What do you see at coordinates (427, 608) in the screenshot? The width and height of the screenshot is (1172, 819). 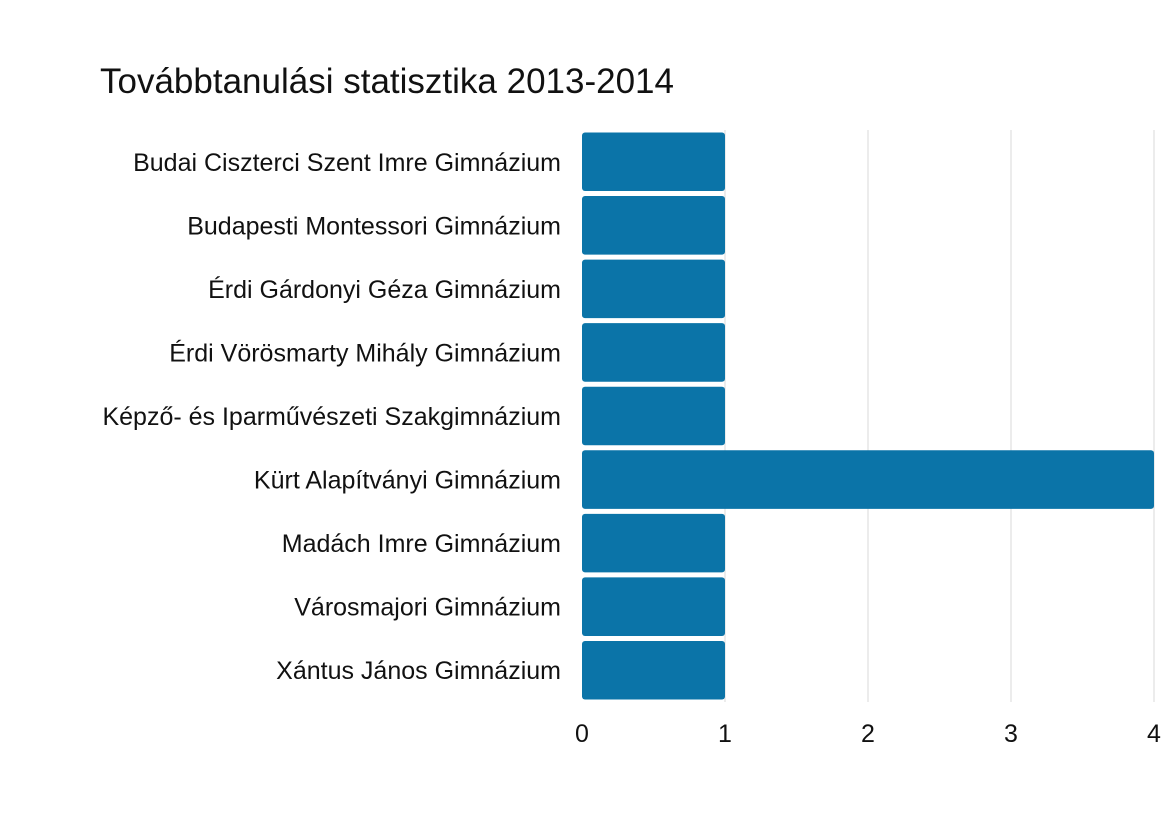 I see `category-label: Városmajori Gimnázium` at bounding box center [427, 608].